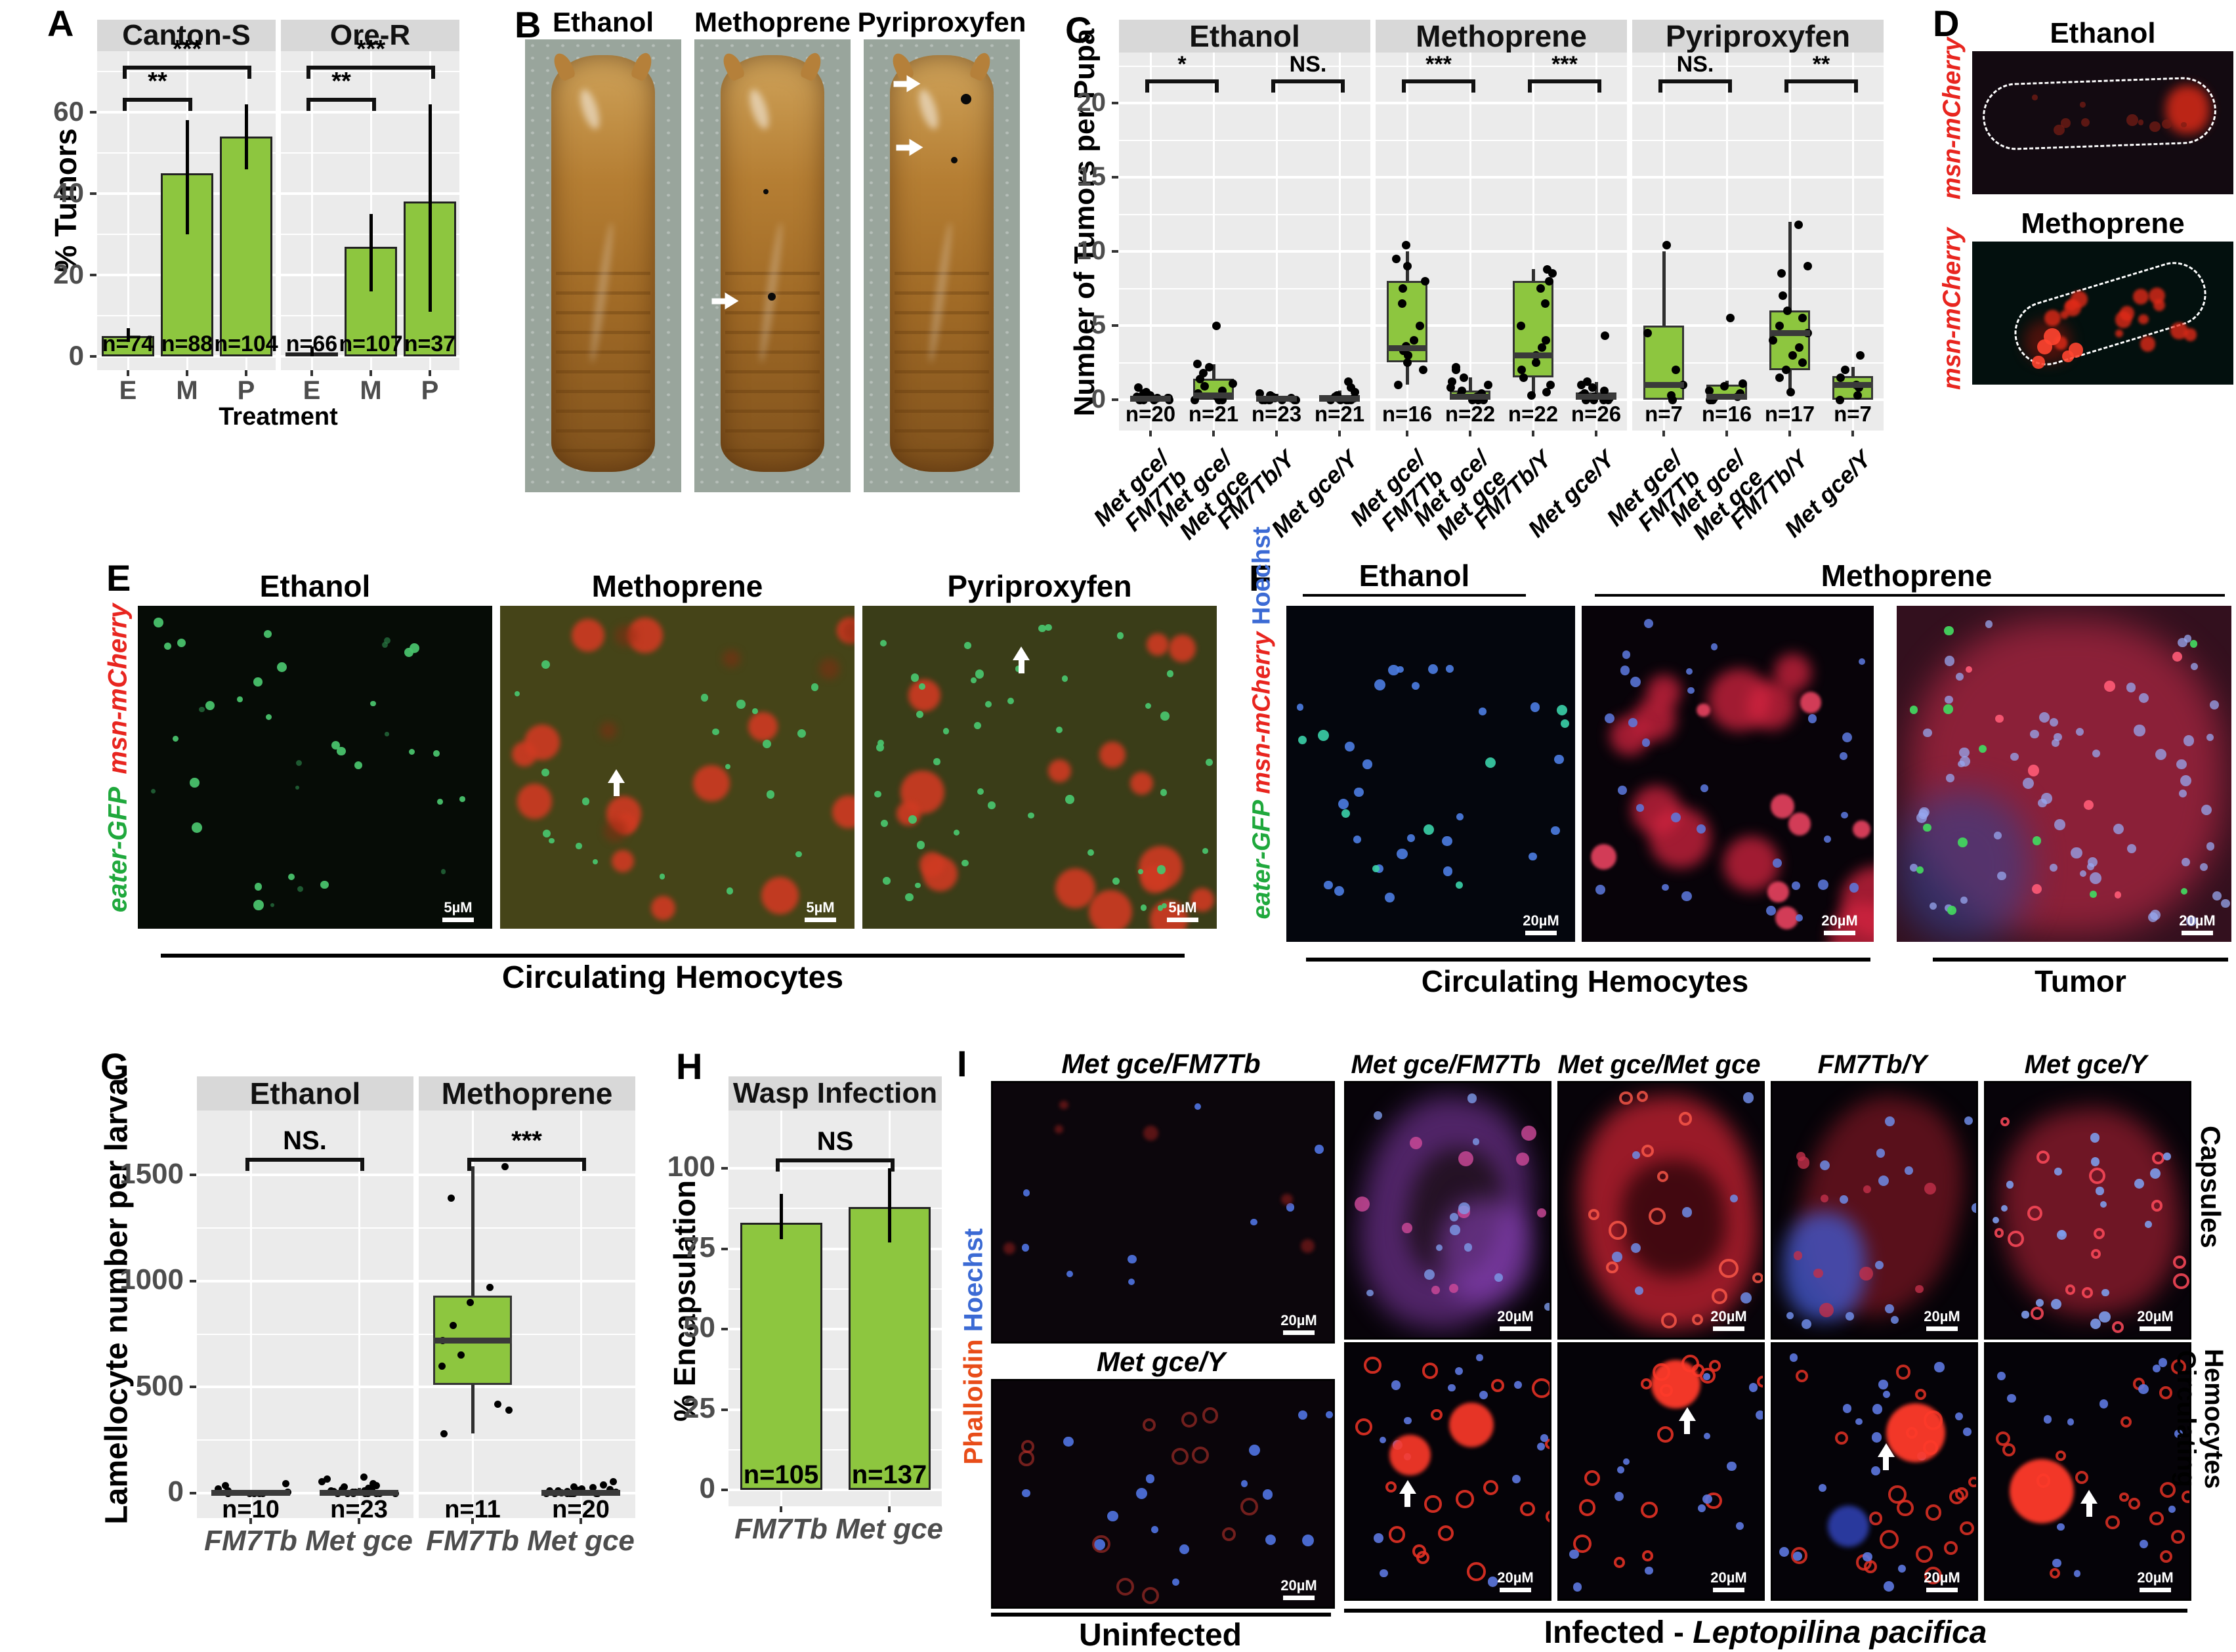 The image size is (2236, 1652). I want to click on n-label: n=7, so click(1664, 414).